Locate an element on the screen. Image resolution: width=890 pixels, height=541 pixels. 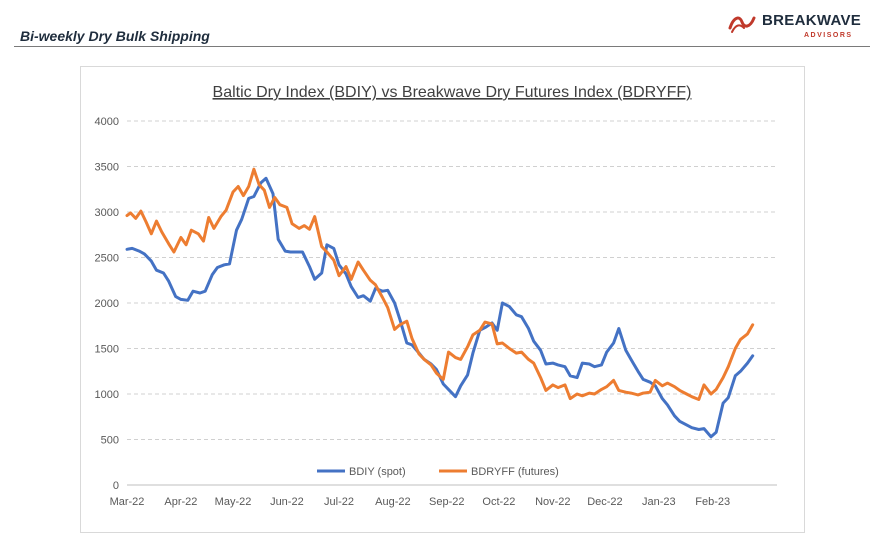
x-tick-label: Jun-22 is located at coordinates (287, 502).